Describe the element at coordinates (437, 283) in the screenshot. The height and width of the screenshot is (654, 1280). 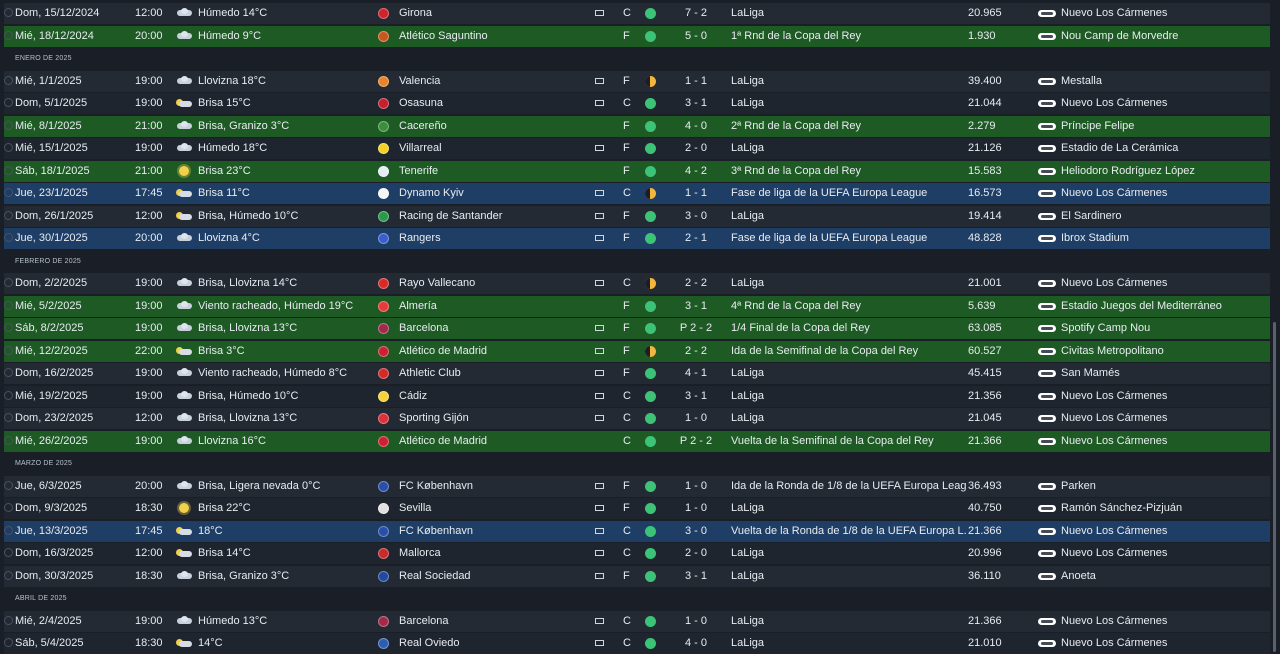
I see `opponent-name: Rayo Vallecano` at that location.